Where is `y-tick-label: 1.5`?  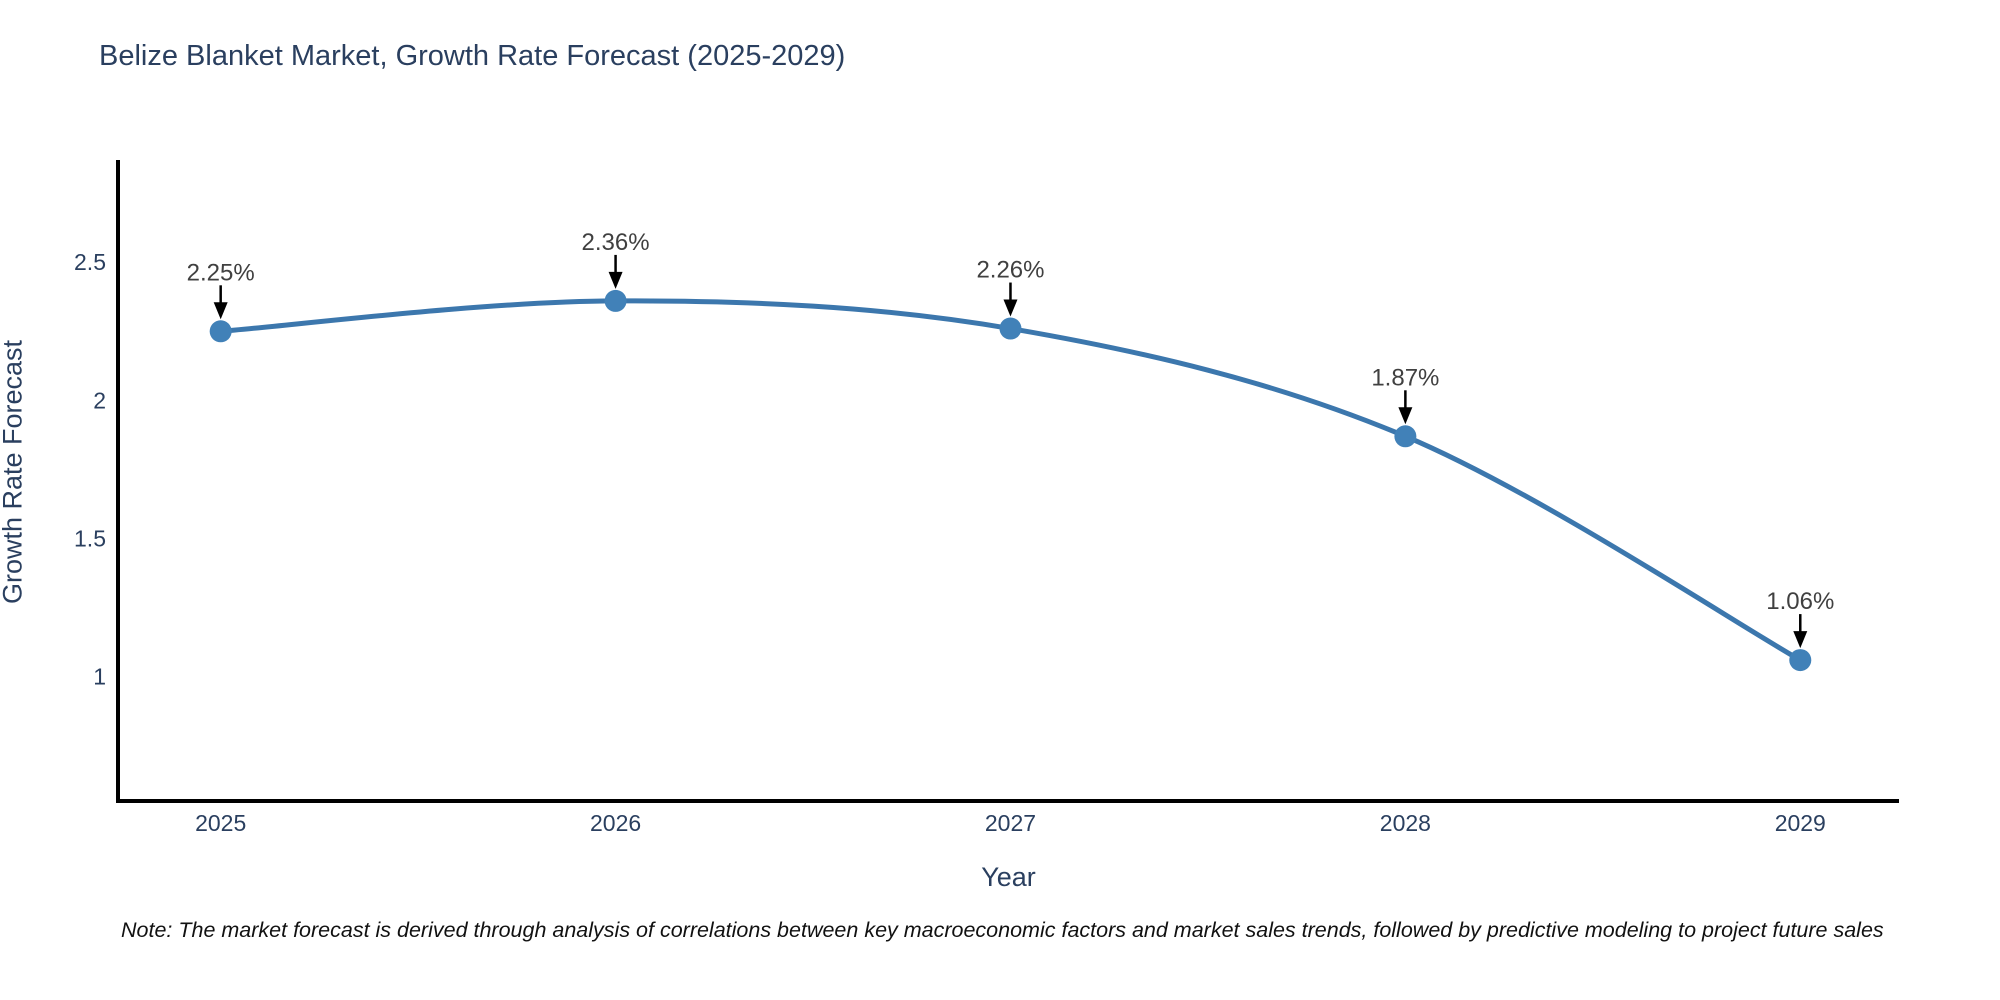 y-tick-label: 1.5 is located at coordinates (90, 539).